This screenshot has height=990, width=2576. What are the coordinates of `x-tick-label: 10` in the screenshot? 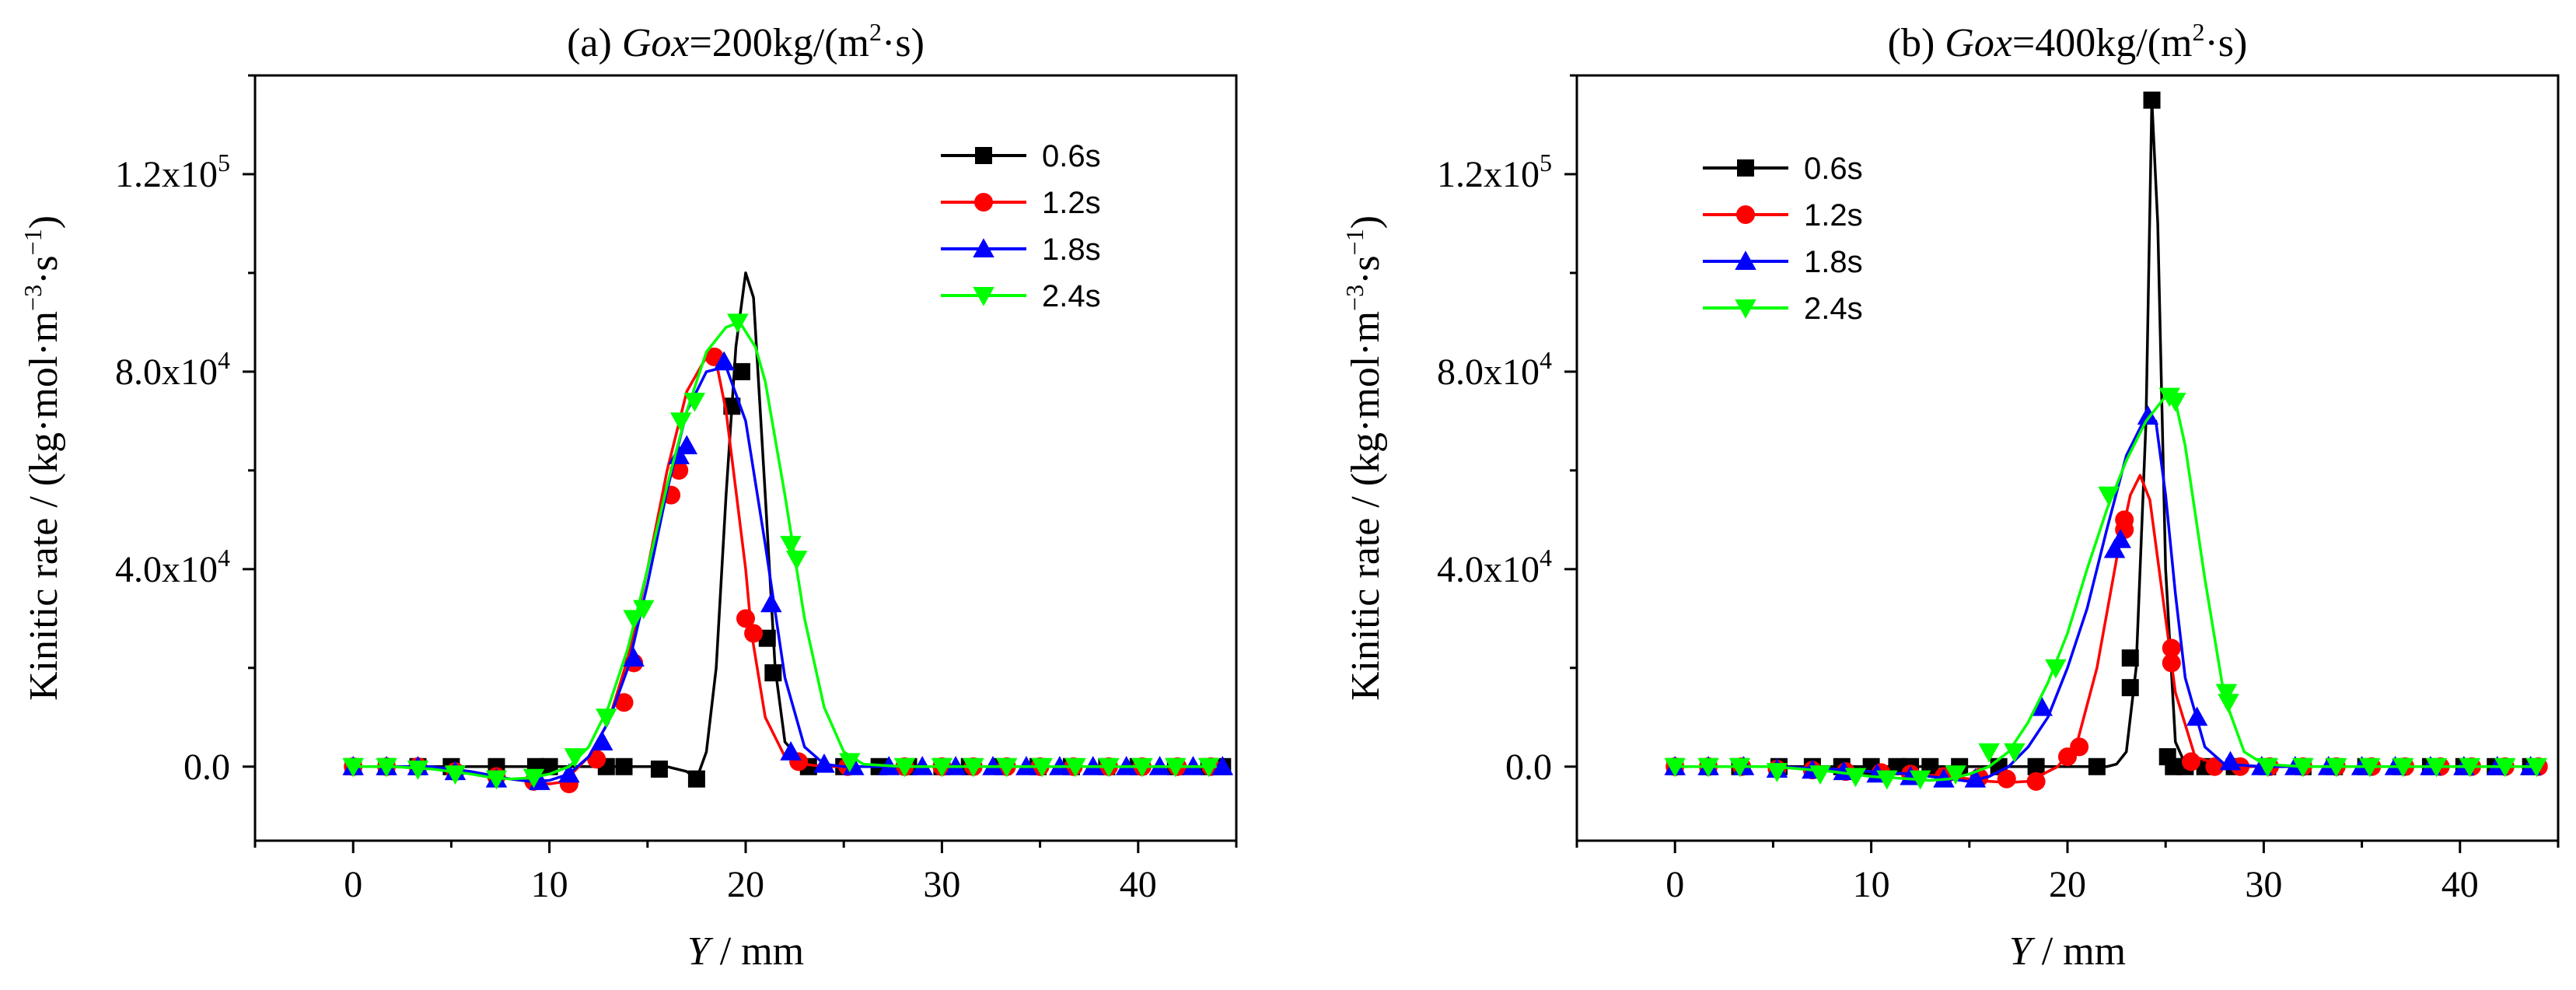 It's located at (1871, 884).